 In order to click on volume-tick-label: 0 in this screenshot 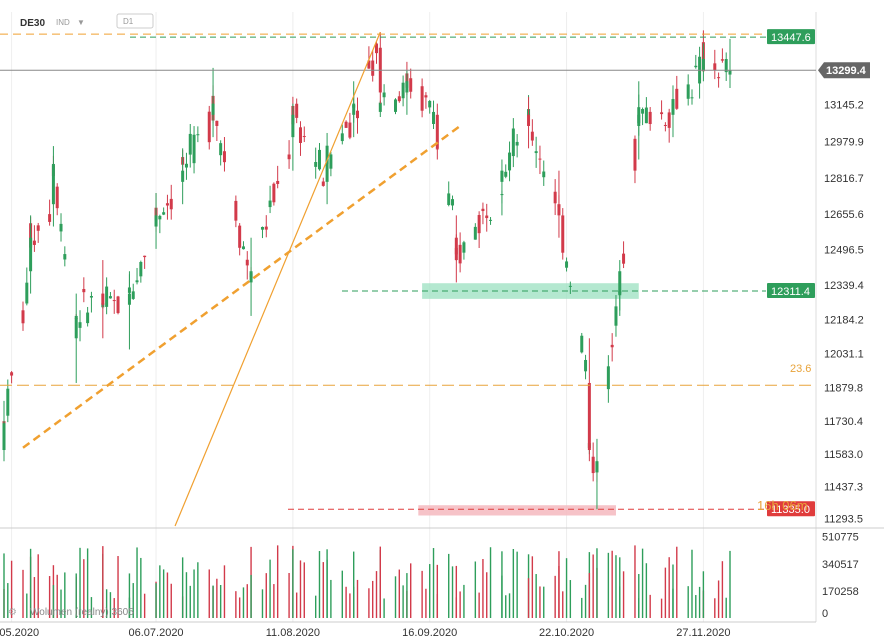, I will do `click(825, 614)`.